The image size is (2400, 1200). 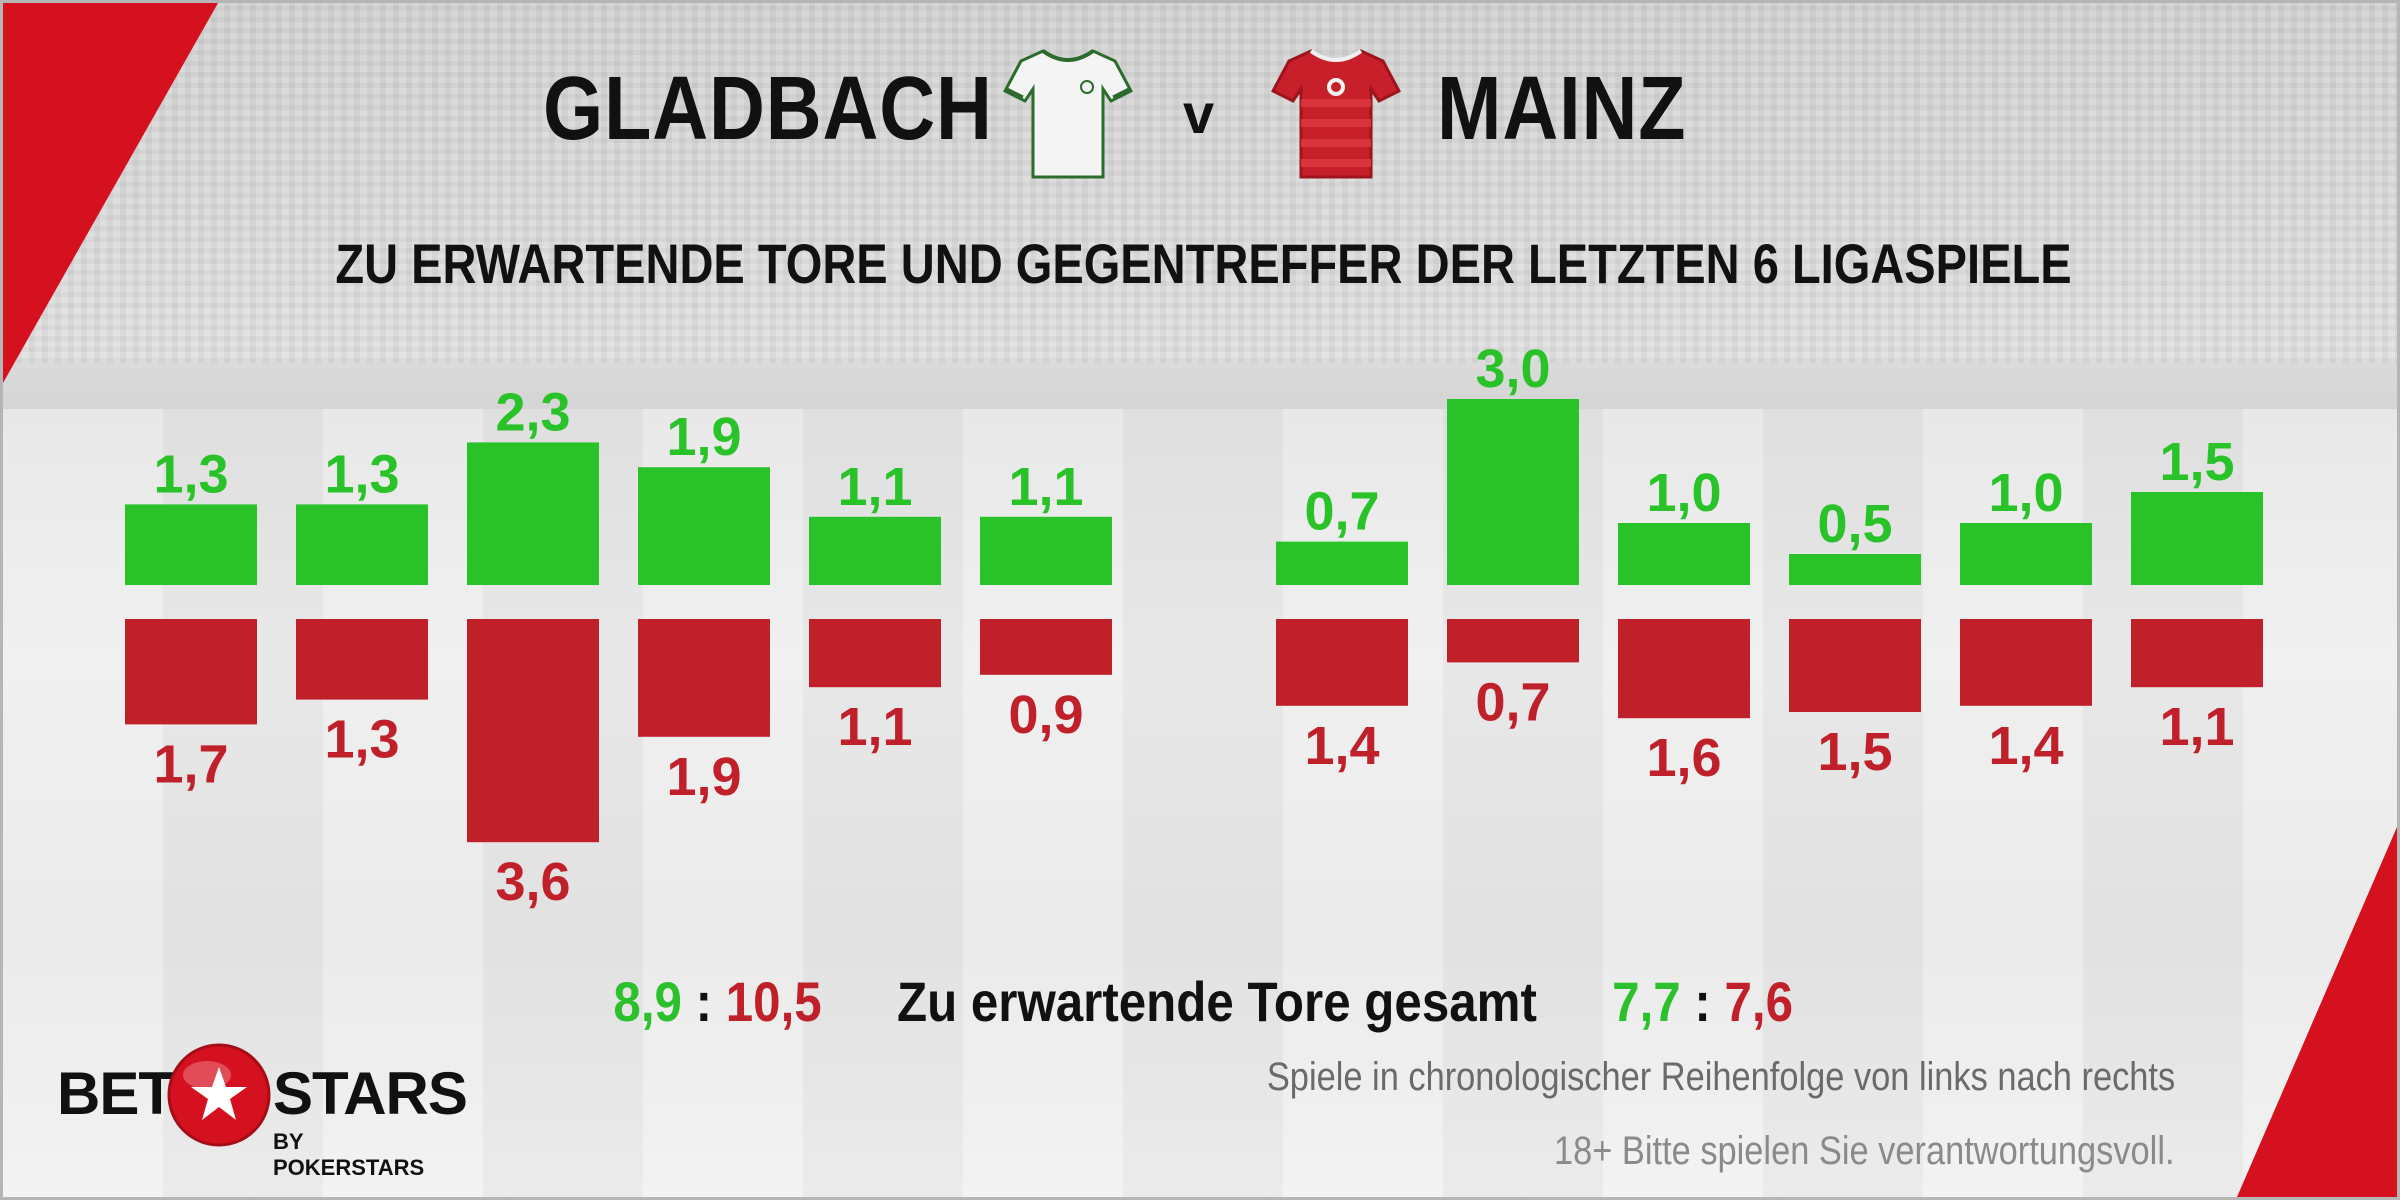 I want to click on logo-word-stars: STARS, so click(x=370, y=1093).